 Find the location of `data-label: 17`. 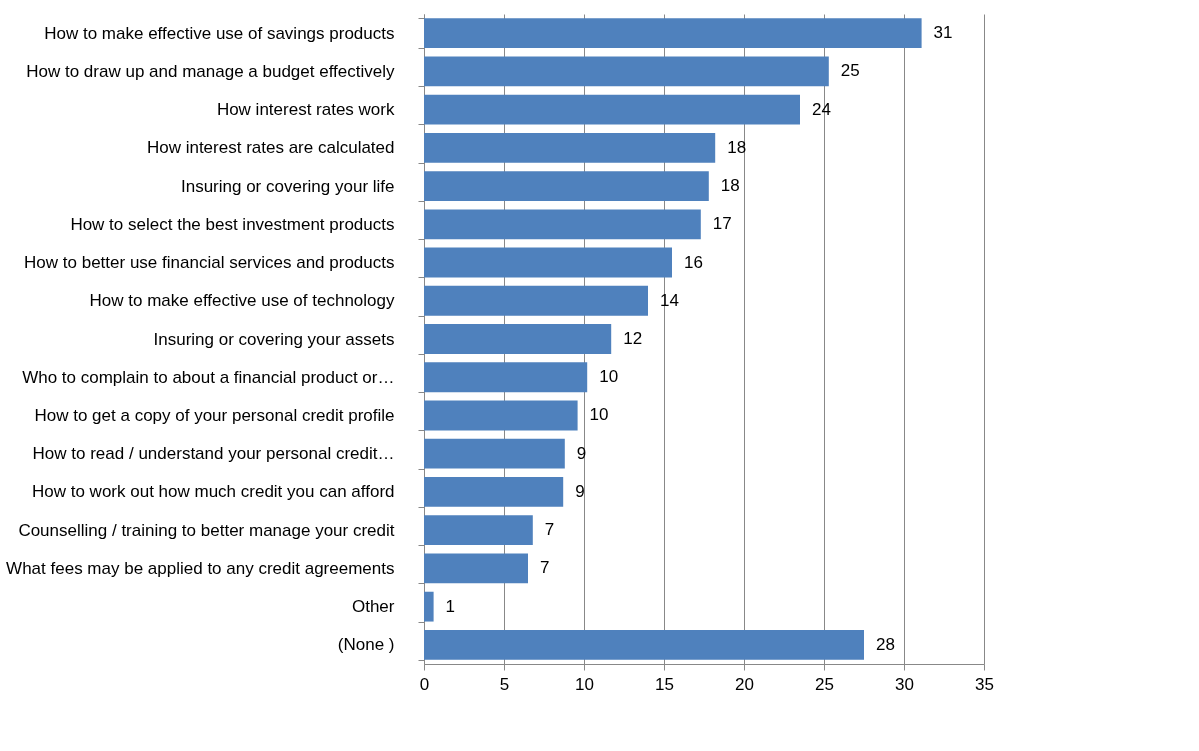

data-label: 17 is located at coordinates (722, 224).